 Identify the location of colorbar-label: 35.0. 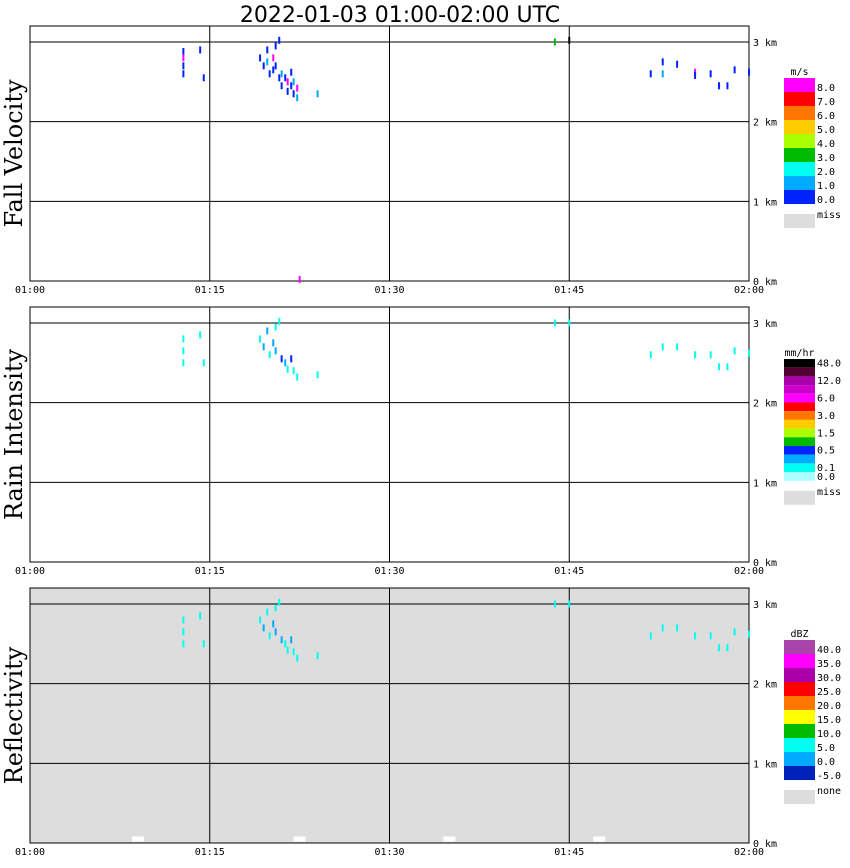
(829, 664).